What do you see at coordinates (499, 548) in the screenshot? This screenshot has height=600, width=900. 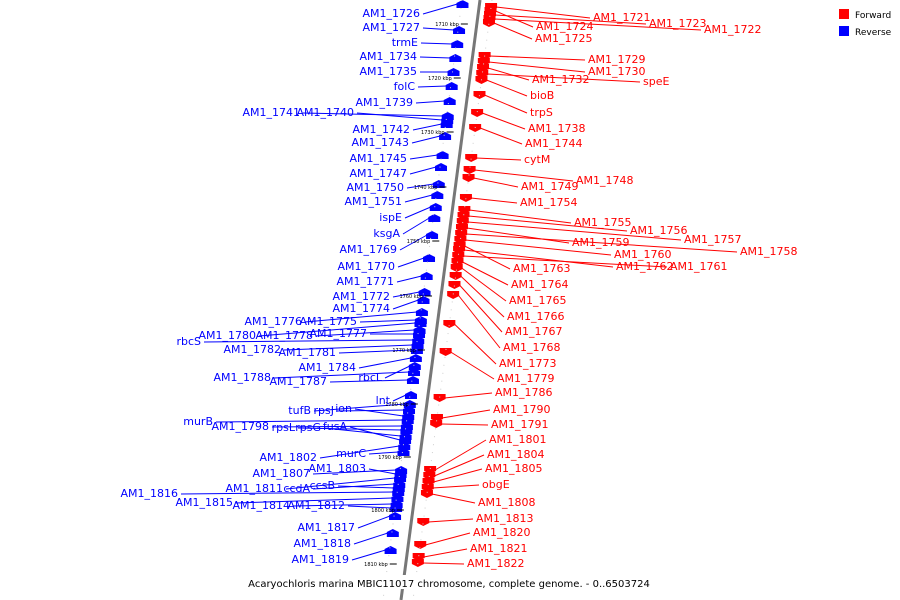 I see `gene-label-forward: AM1_1821` at bounding box center [499, 548].